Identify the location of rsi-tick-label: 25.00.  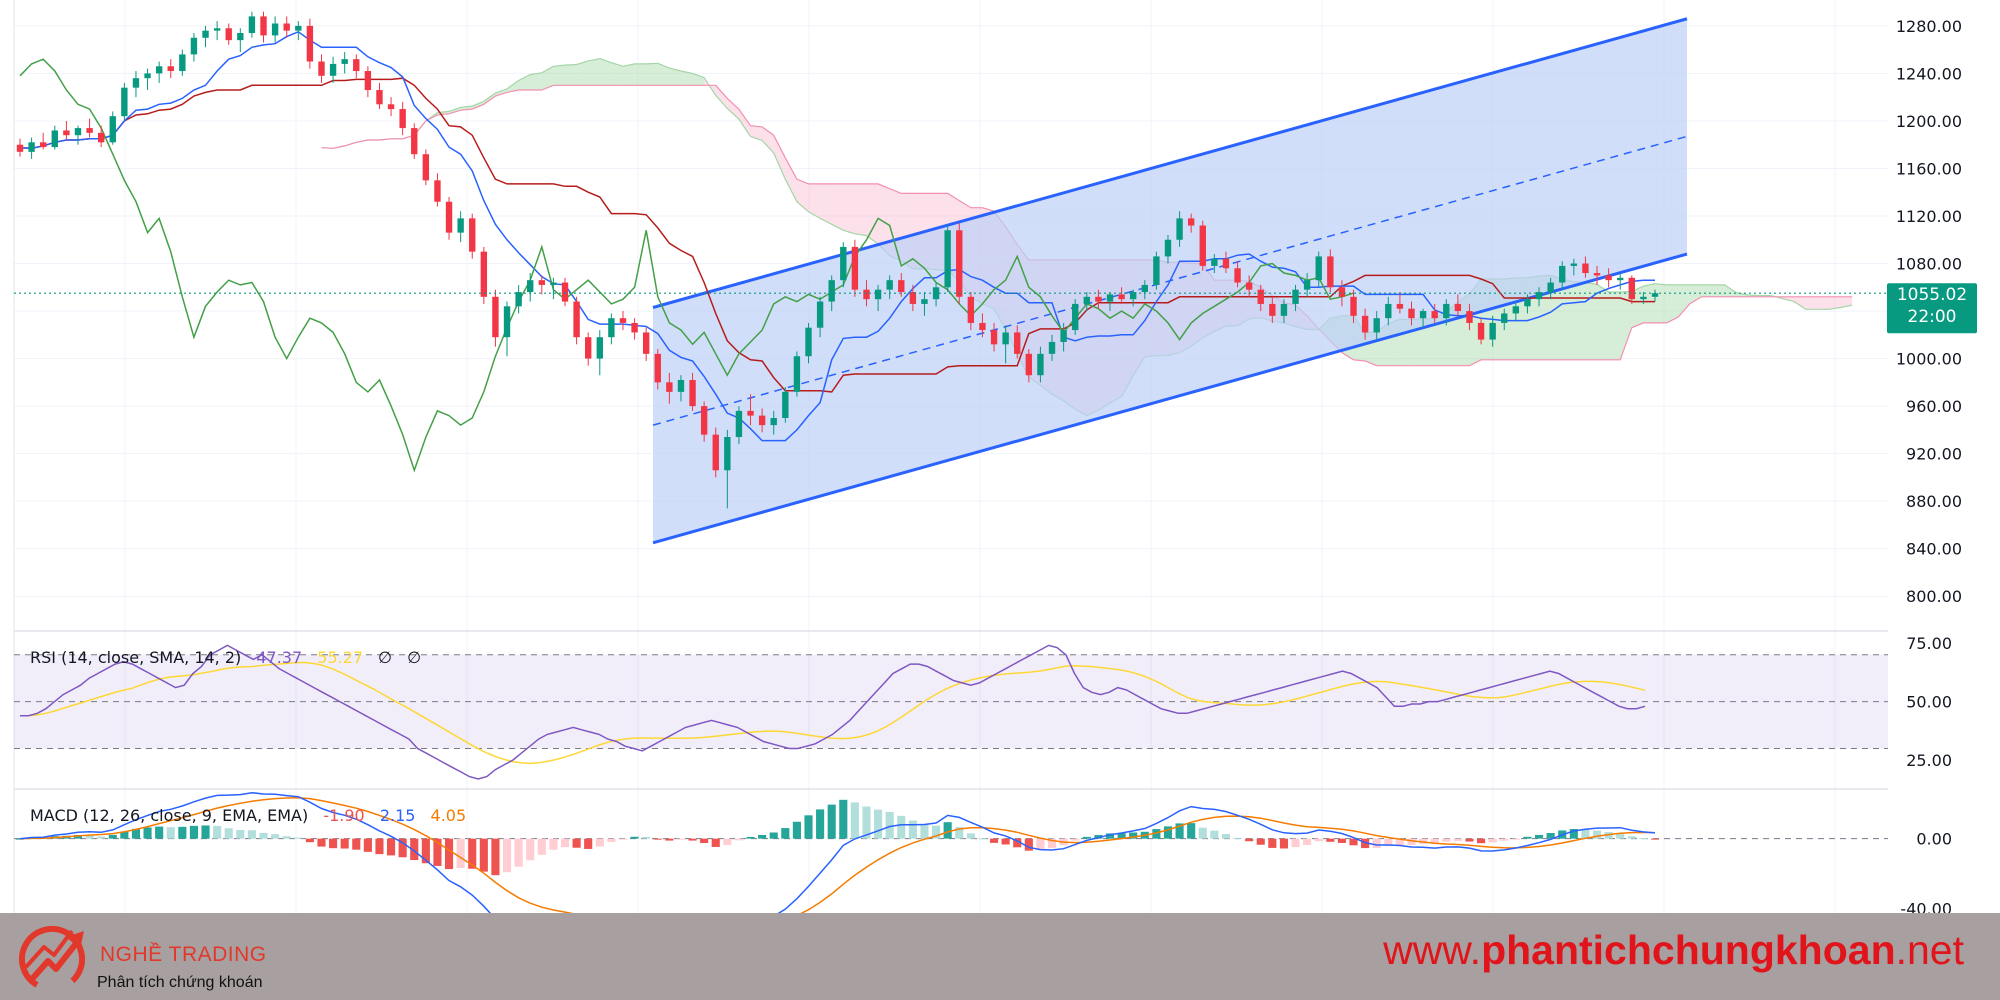
(1929, 760).